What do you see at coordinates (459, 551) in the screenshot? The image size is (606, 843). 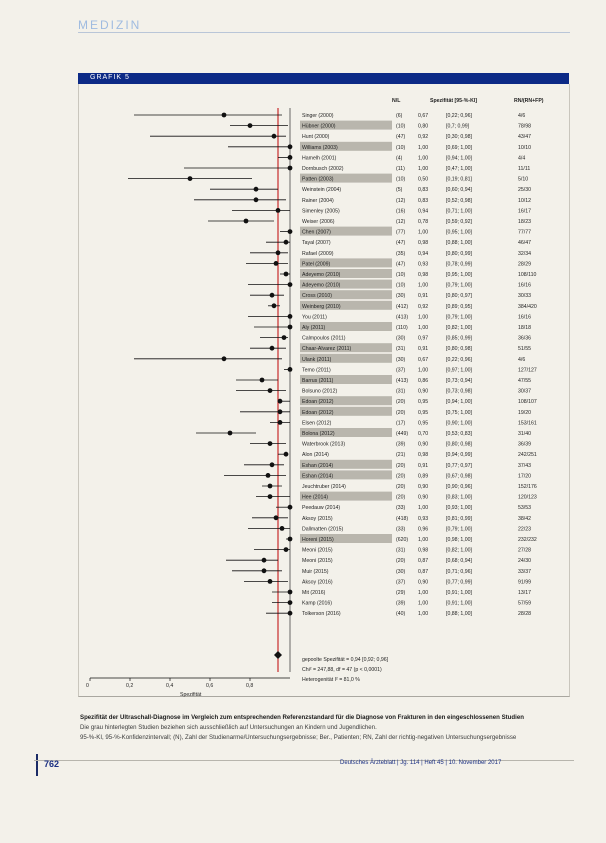 I see `study-ci: [0,82; 1,00]` at bounding box center [459, 551].